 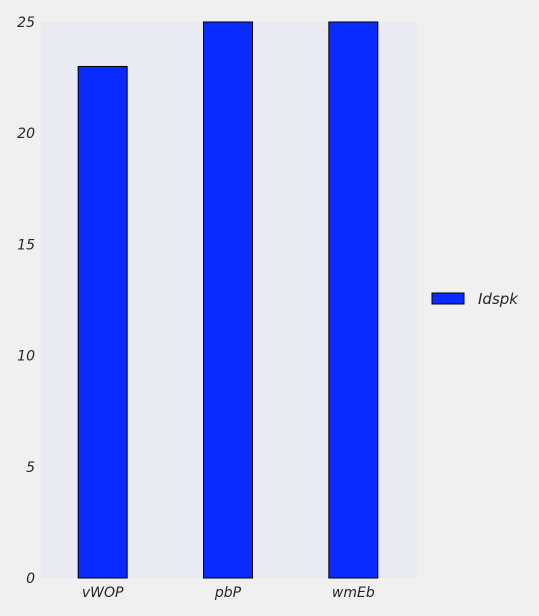 I want to click on x-tick-label: pbP, so click(x=228, y=593).